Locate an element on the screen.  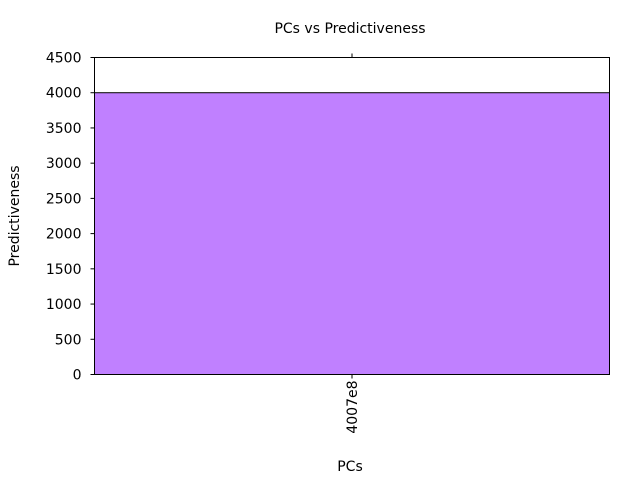
y-tick-label: 4000 is located at coordinates (64, 94).